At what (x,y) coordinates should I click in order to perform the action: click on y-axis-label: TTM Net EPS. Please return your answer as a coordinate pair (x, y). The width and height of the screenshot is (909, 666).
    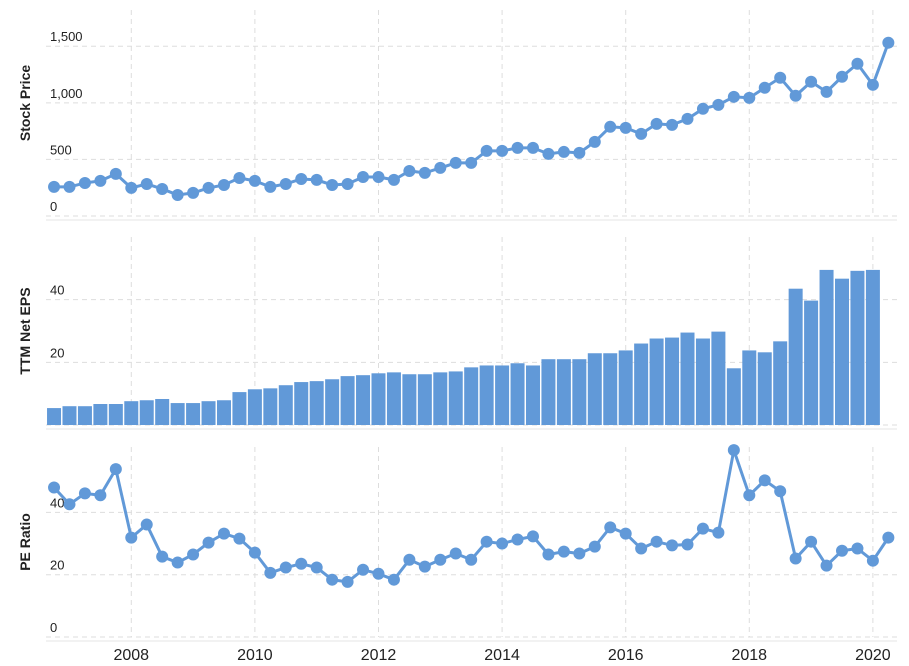
    Looking at the image, I should click on (25, 330).